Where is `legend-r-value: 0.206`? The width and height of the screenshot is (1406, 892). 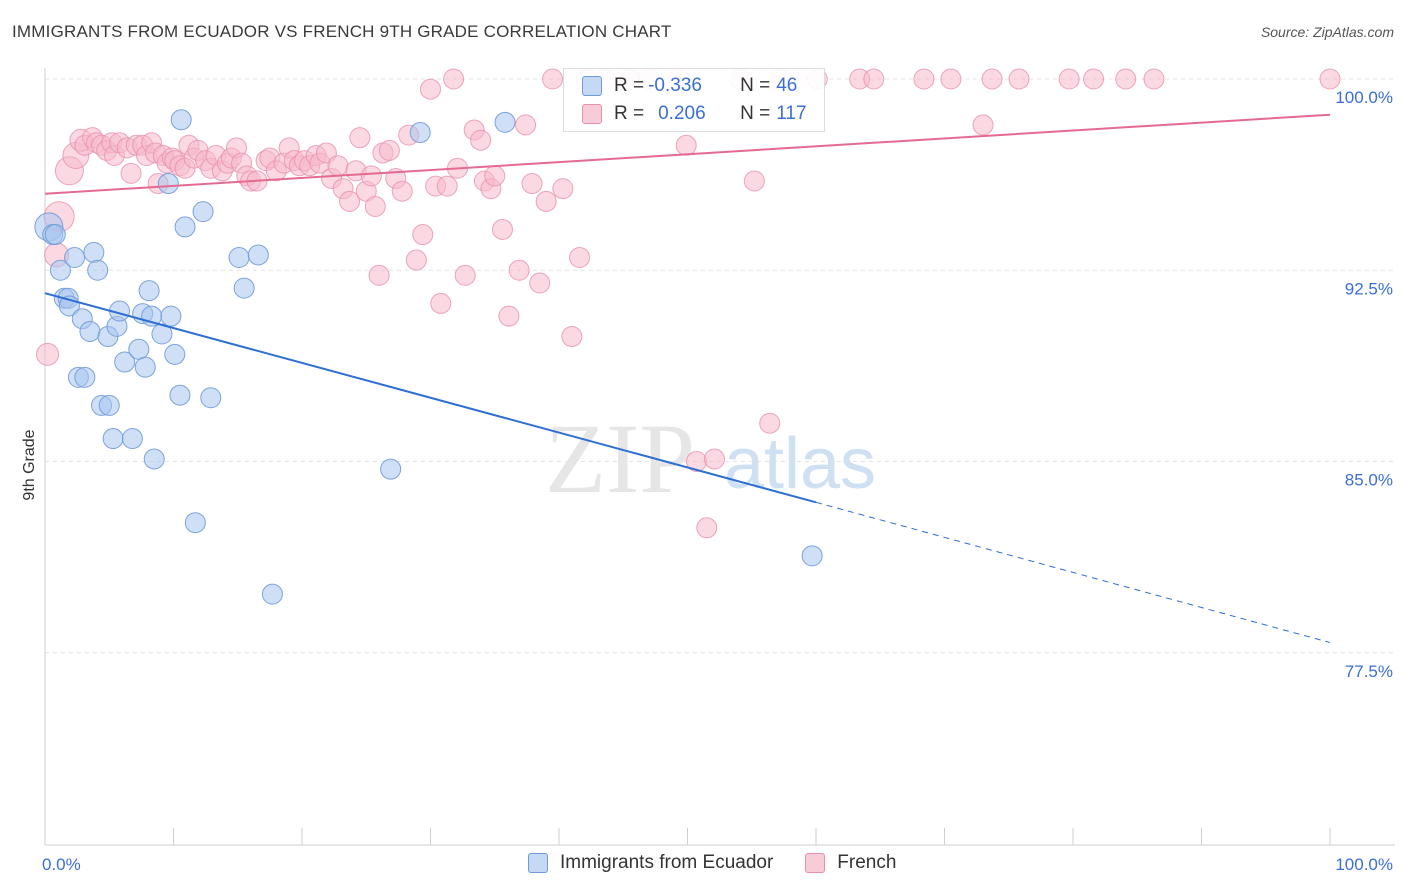
legend-r-value: 0.206 is located at coordinates (682, 113).